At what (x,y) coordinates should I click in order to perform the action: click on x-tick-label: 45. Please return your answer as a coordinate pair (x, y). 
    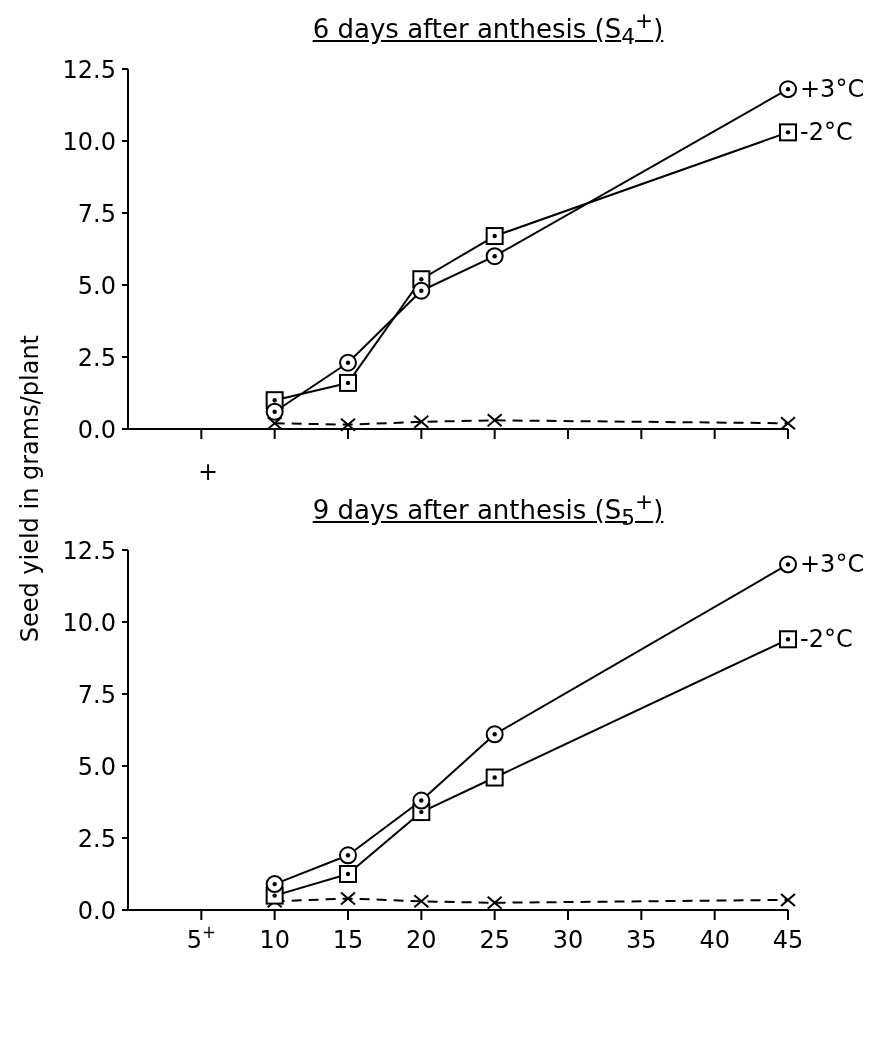
    Looking at the image, I should click on (788, 939).